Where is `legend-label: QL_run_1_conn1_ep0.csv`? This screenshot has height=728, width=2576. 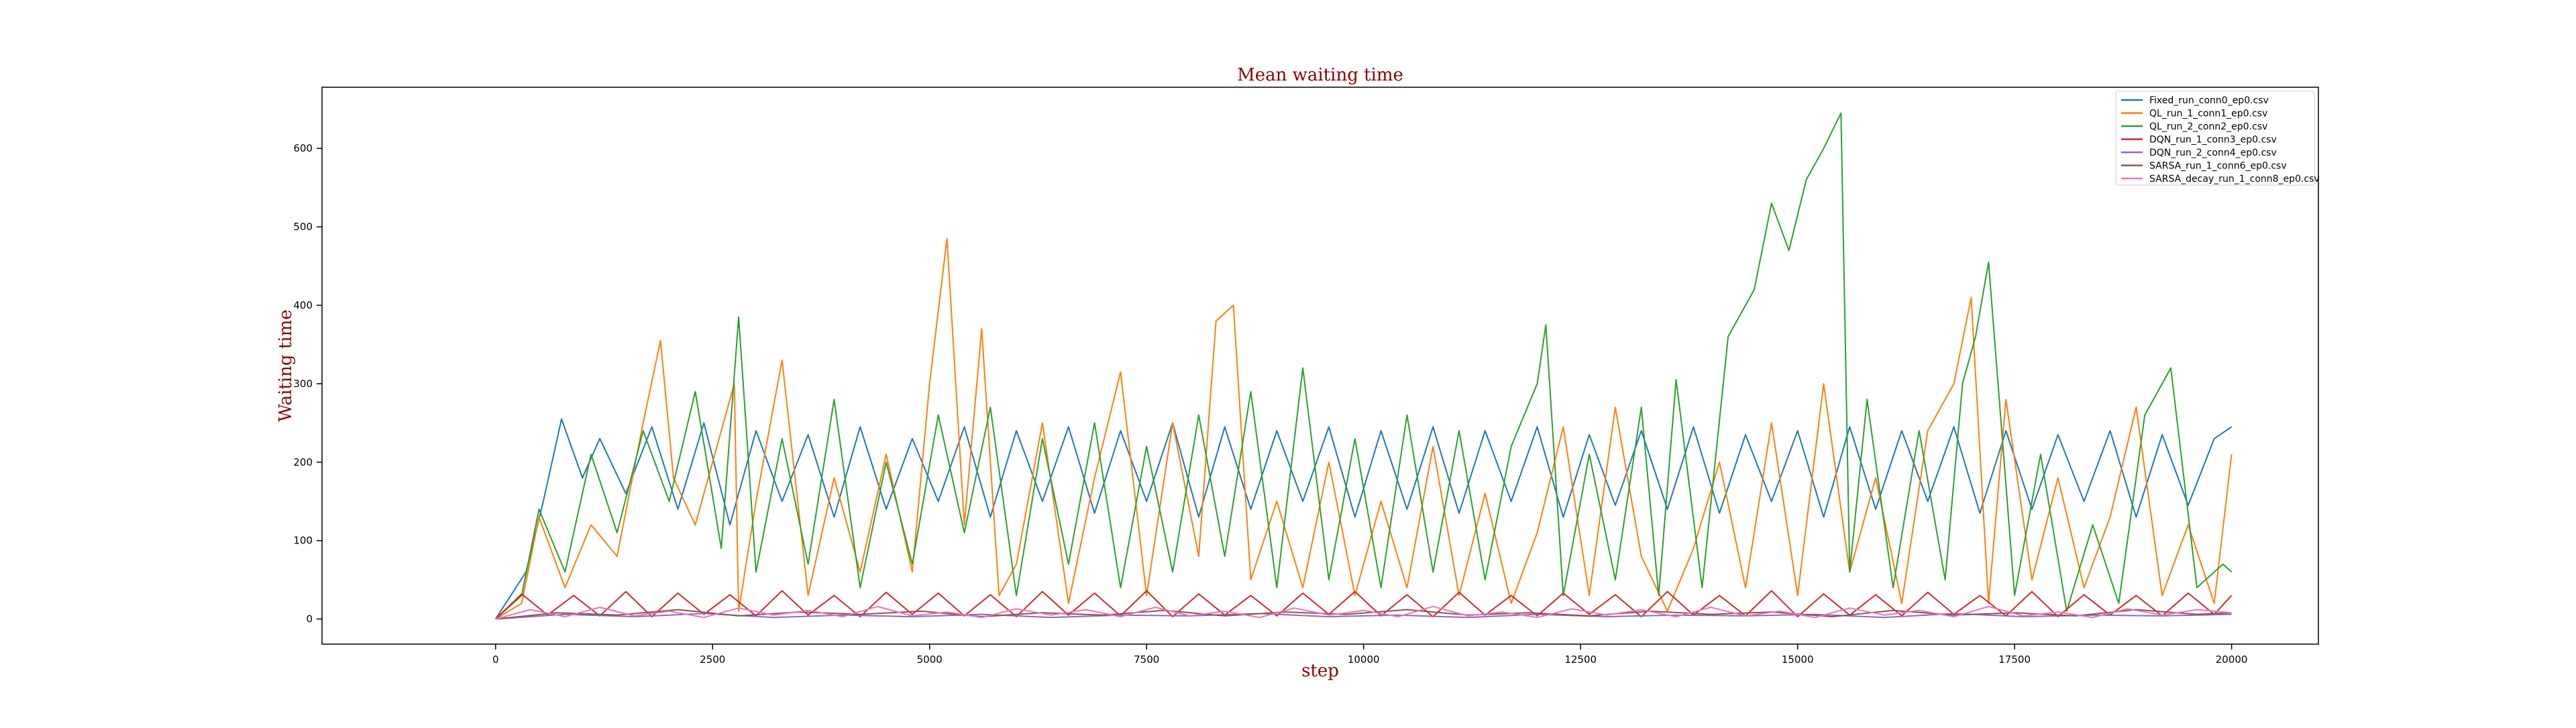 legend-label: QL_run_1_conn1_ep0.csv is located at coordinates (2208, 114).